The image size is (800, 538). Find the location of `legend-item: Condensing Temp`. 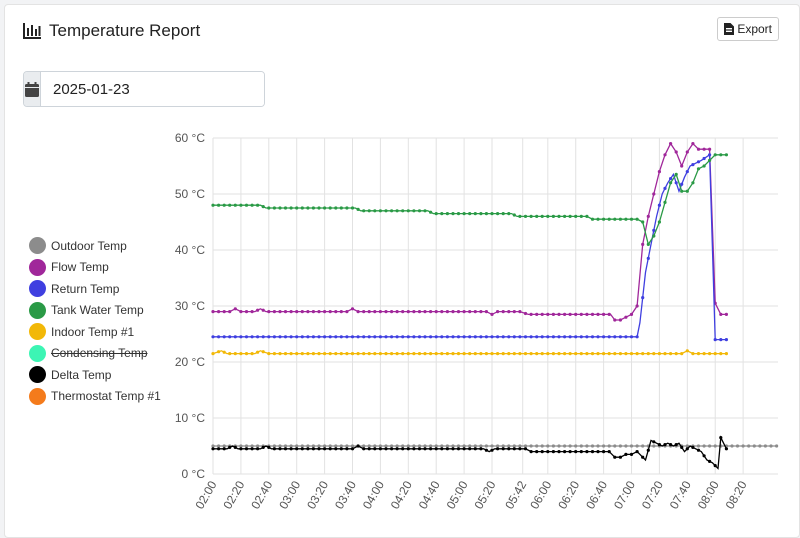

legend-item: Condensing Temp is located at coordinates (95, 354).